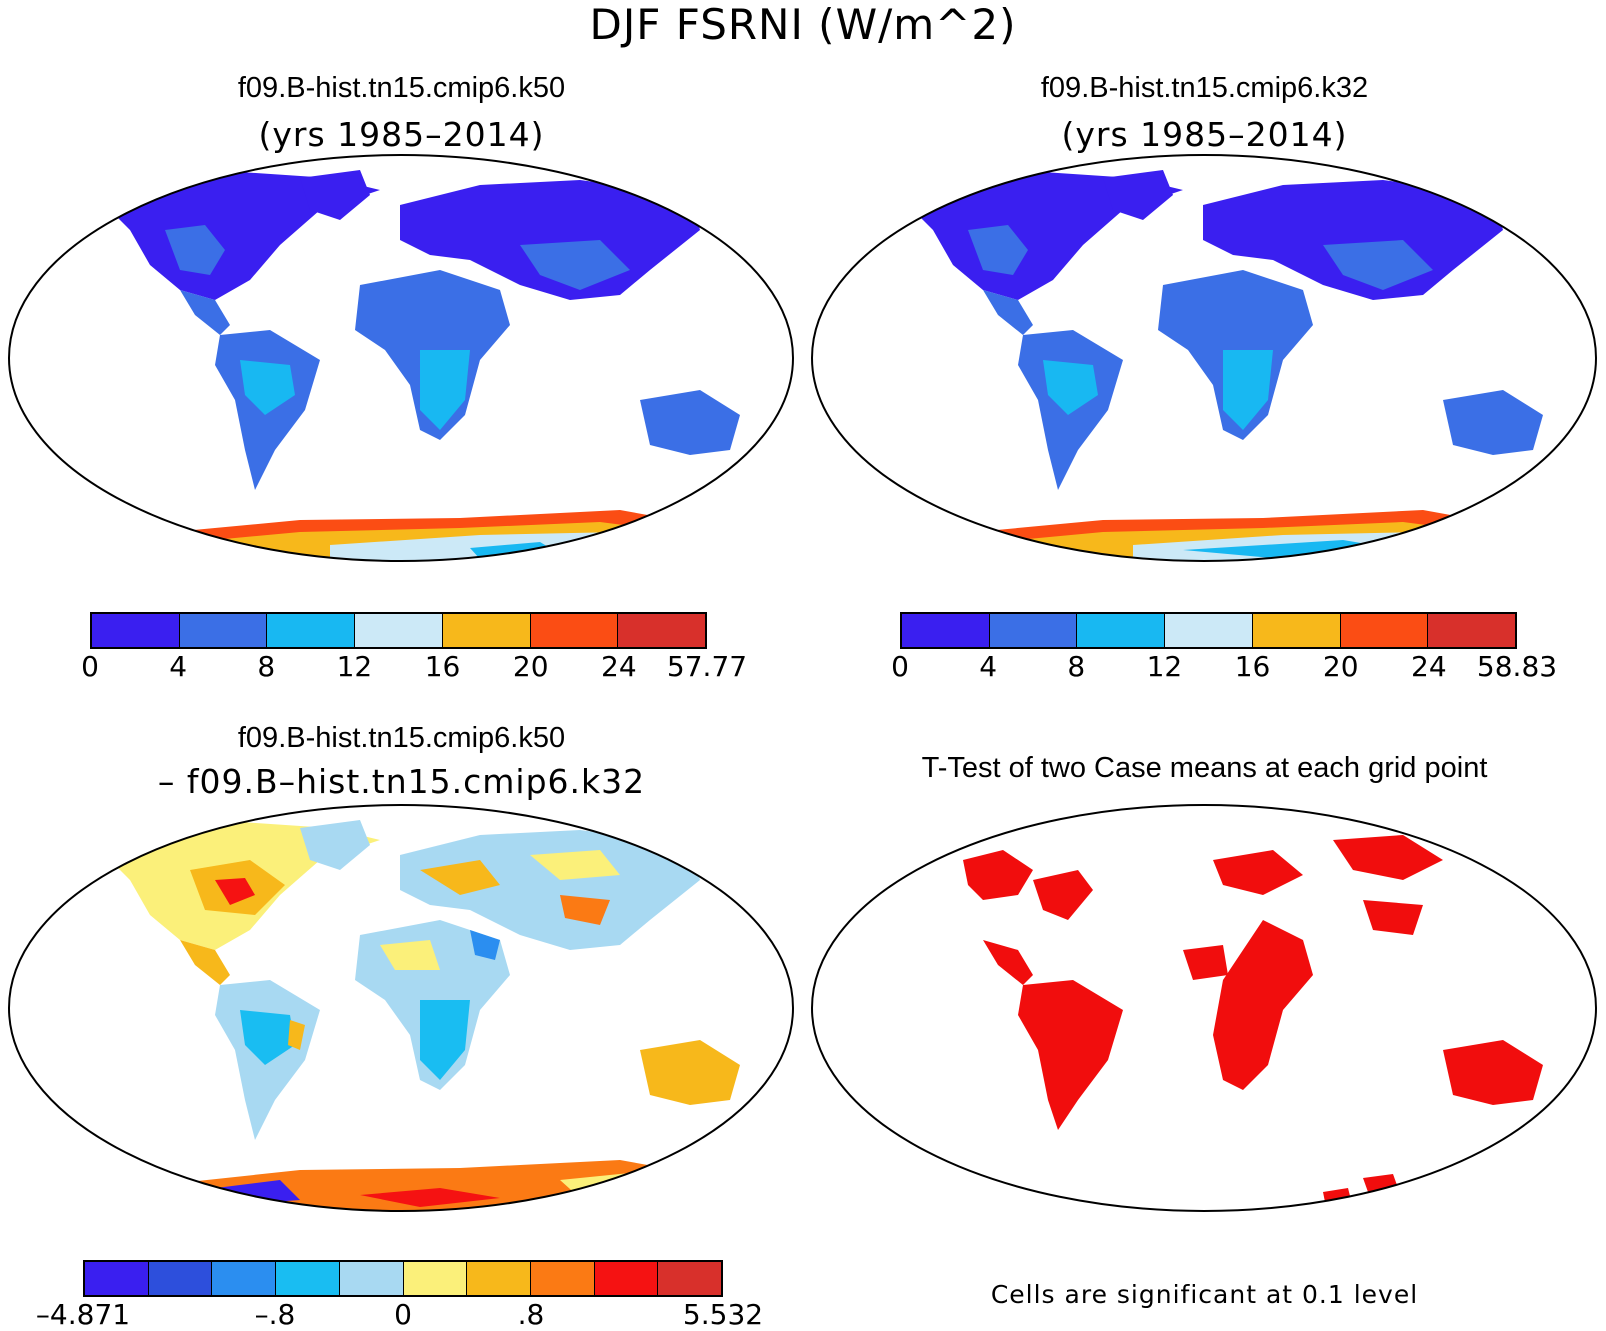 This screenshot has height=1331, width=1606. Describe the element at coordinates (83, 1314) in the screenshot. I see `colorbar-tick-label: –4.871` at that location.